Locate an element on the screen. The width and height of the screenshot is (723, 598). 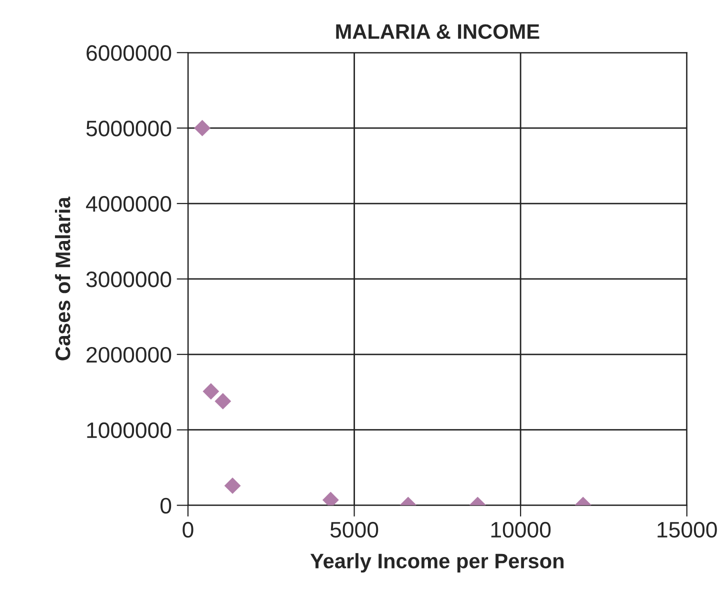
x-tick-label: 15000 is located at coordinates (687, 530).